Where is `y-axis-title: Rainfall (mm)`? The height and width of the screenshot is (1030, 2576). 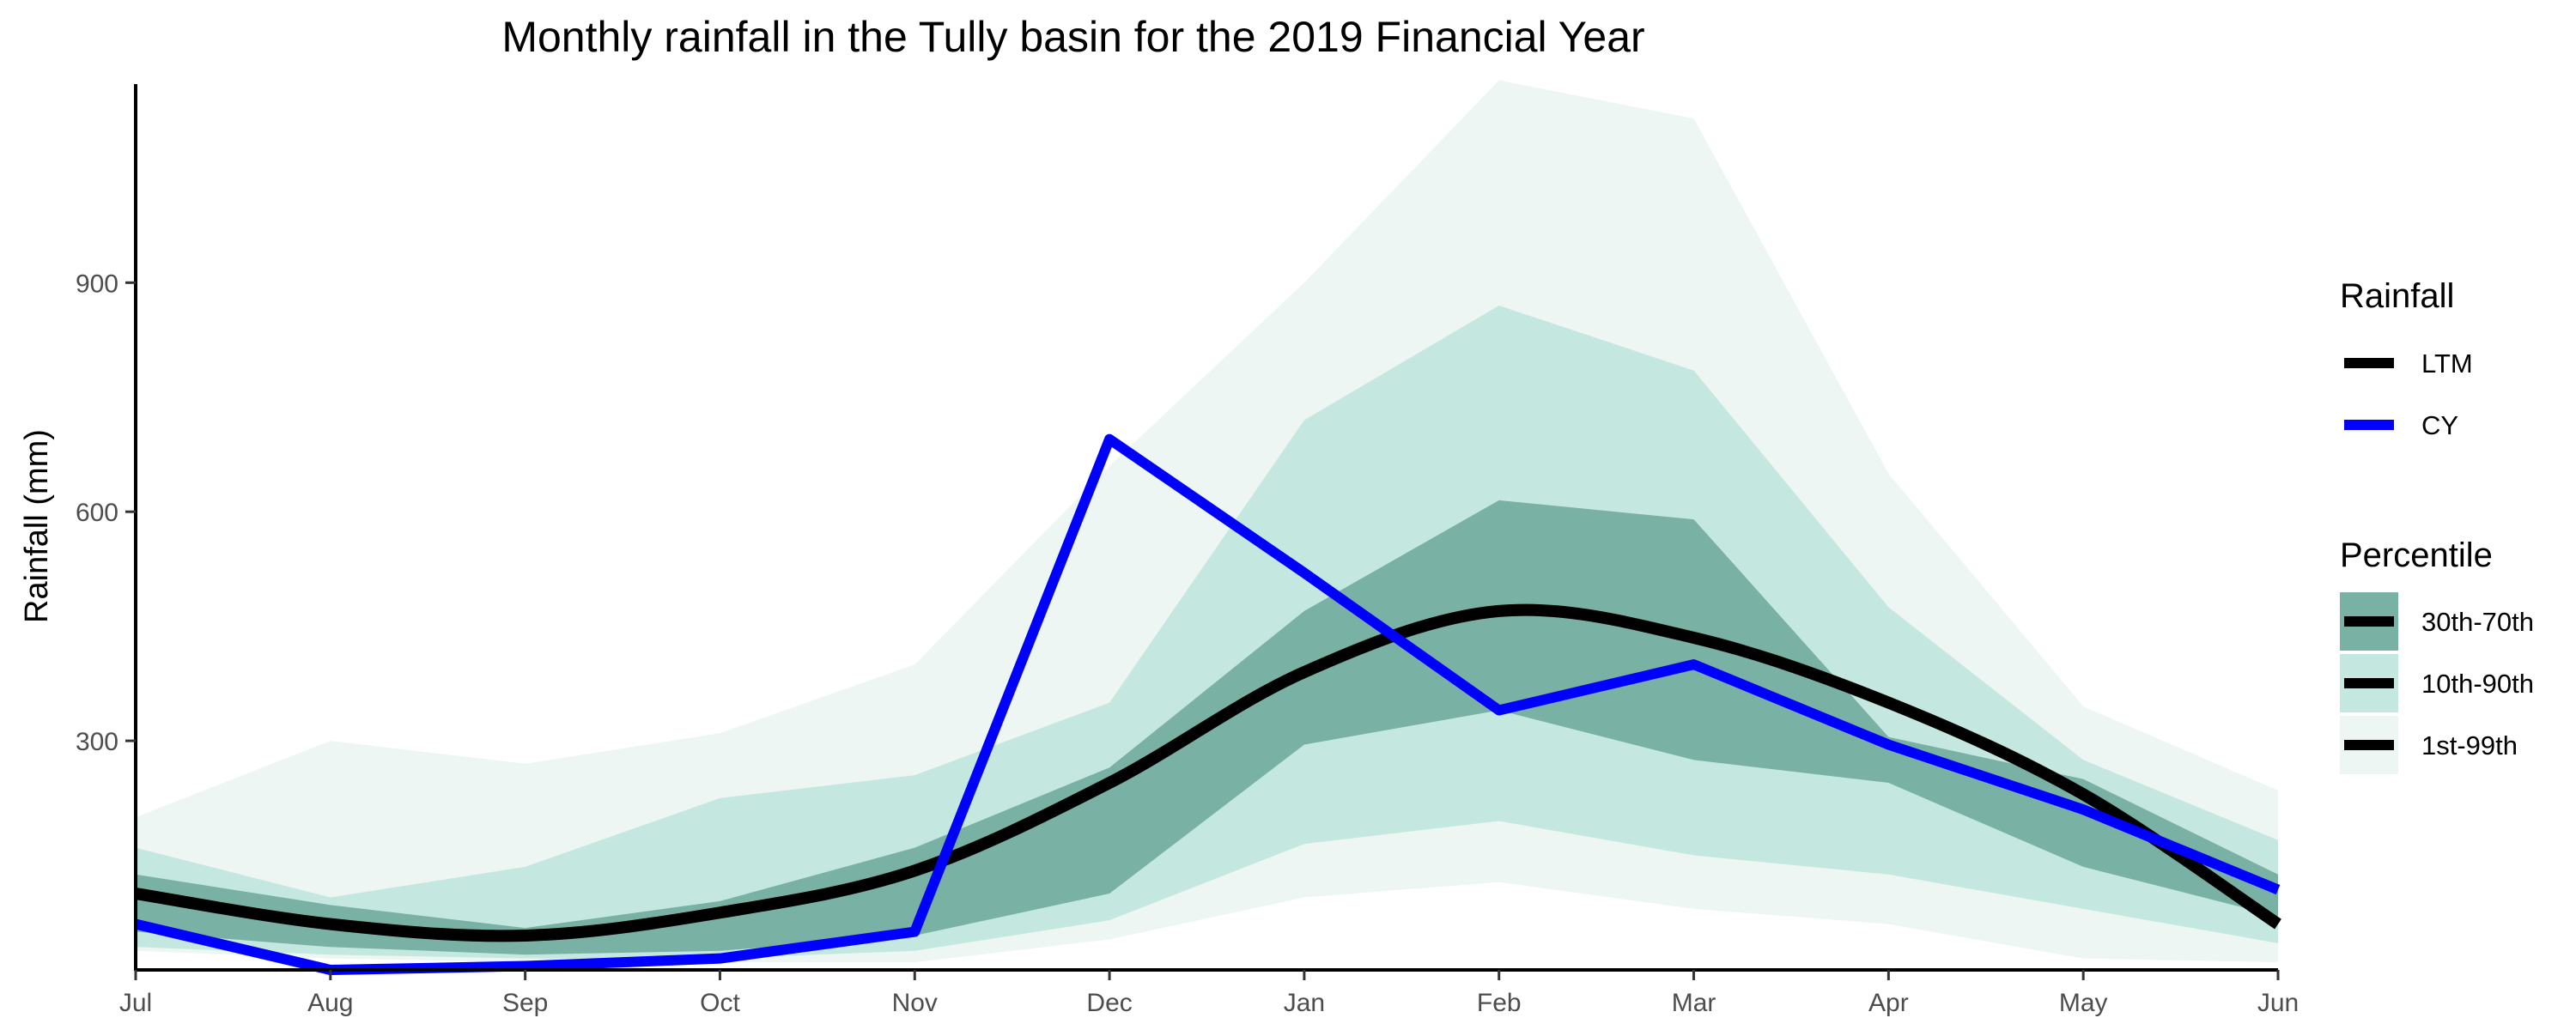 y-axis-title: Rainfall (mm) is located at coordinates (37, 526).